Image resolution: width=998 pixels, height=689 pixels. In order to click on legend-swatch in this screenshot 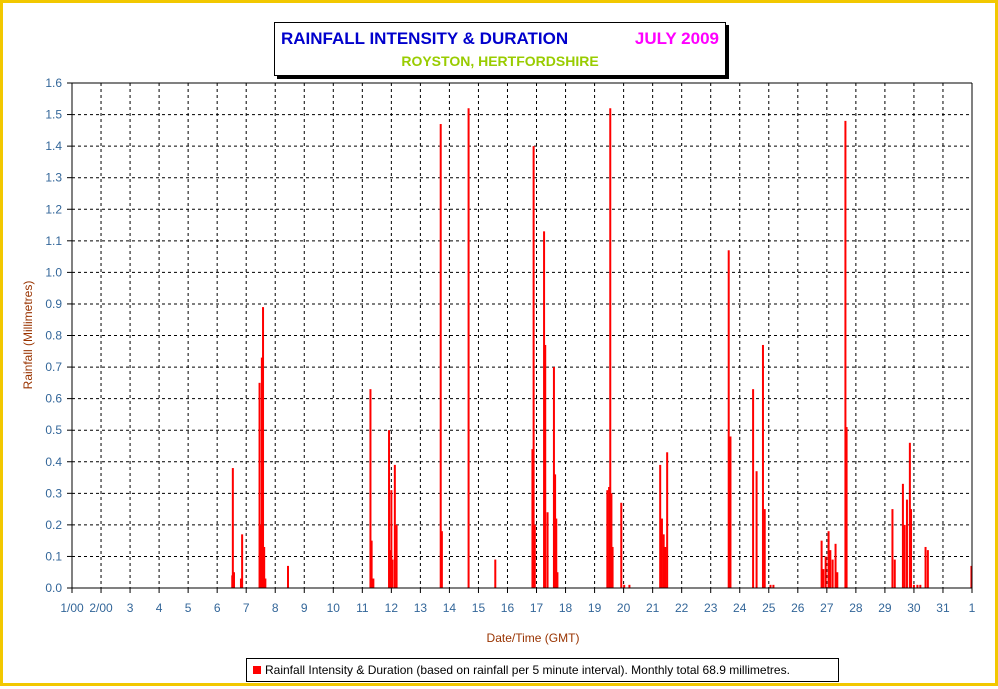, I will do `click(257, 670)`.